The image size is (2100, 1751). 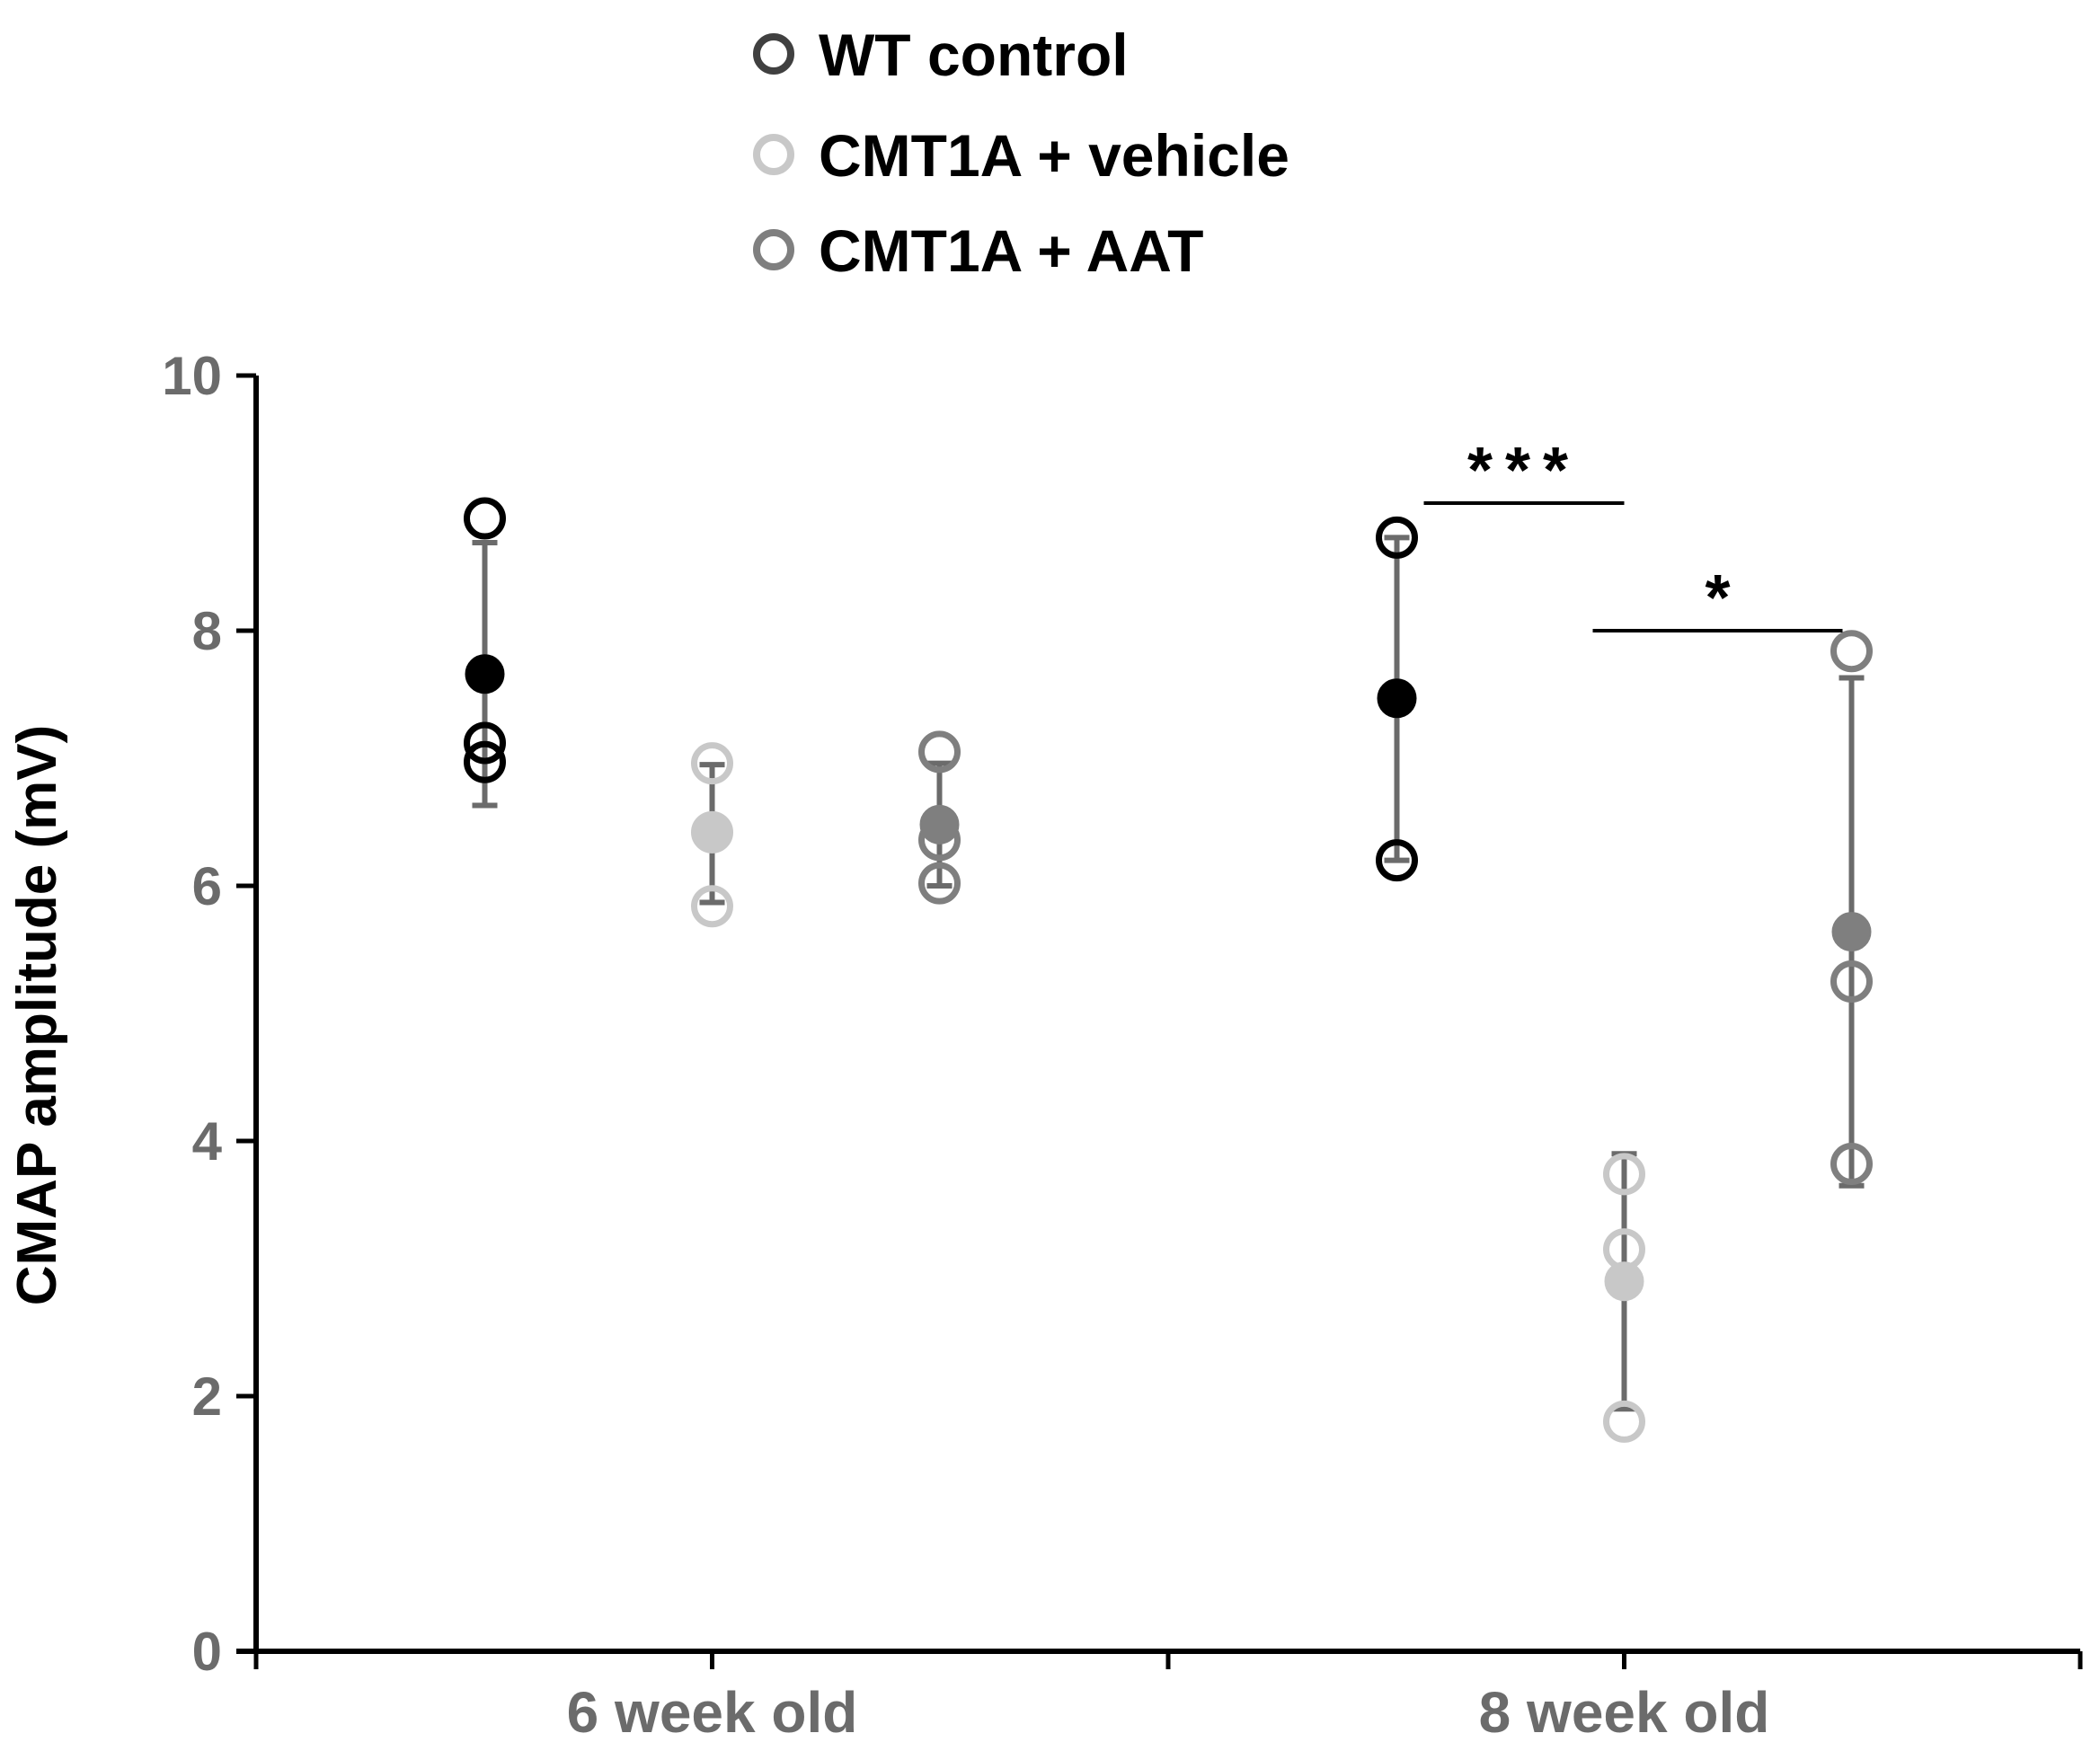 I want to click on y-axis-title: CMAP amplitude (mV), so click(x=37, y=1015).